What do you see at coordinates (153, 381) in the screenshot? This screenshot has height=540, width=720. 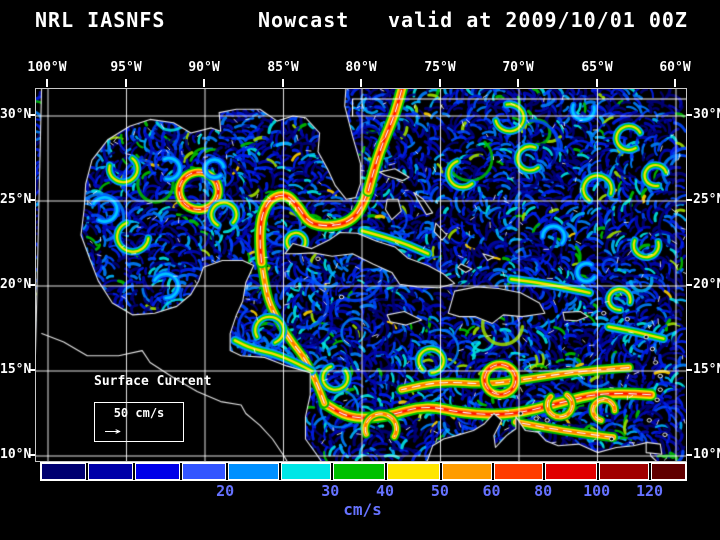 I see `legend-title: Surface Current` at bounding box center [153, 381].